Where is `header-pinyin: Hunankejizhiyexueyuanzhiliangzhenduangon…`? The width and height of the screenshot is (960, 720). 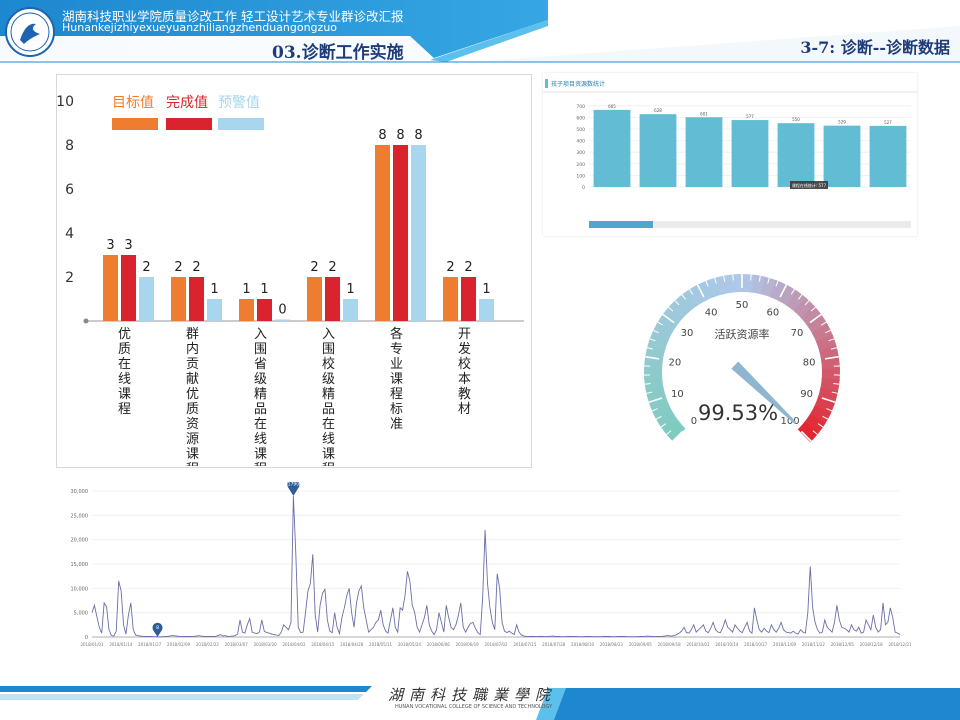
header-pinyin: Hunankejizhiyexueyuanzhiliangzhenduangon… is located at coordinates (200, 27).